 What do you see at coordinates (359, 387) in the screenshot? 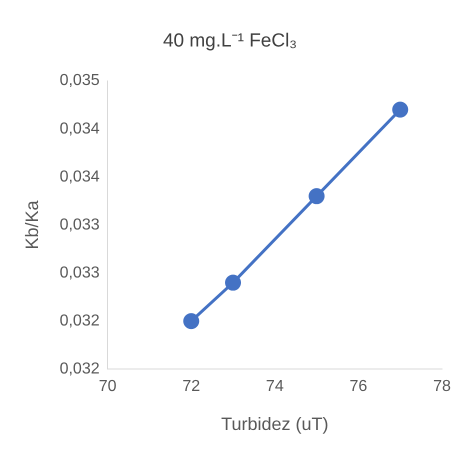
I see `x-tick-label: 76` at bounding box center [359, 387].